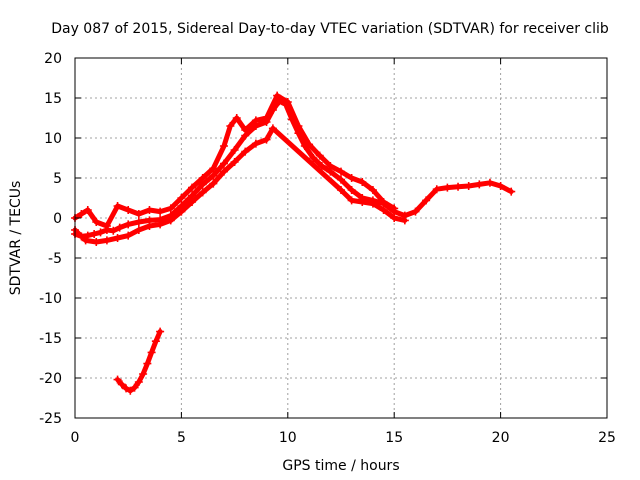 This screenshot has width=640, height=480. Describe the element at coordinates (139, 361) in the screenshot. I see `series-clib-isolated-arc` at that location.